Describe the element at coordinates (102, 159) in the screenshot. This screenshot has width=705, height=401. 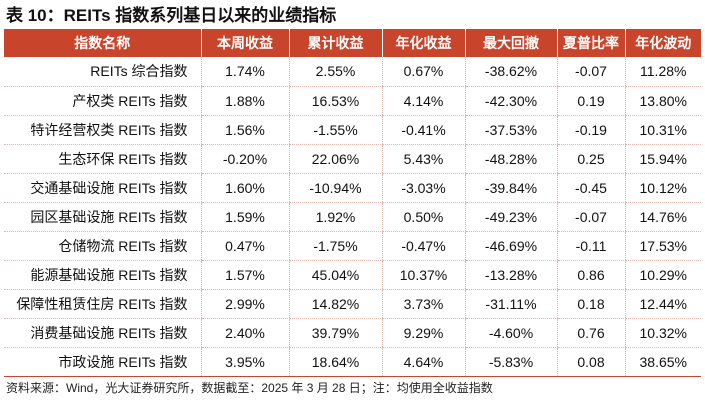
I see `cell-index-name: 生态环保 REITs 指数` at that location.